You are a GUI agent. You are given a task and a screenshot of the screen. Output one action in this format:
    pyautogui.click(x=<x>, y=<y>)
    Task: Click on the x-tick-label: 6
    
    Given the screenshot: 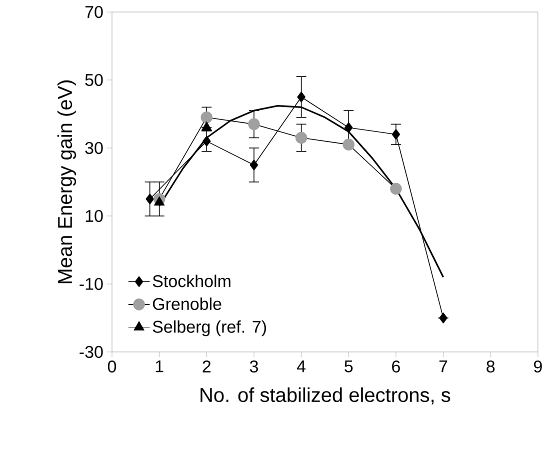 What is the action you would take?
    pyautogui.click(x=396, y=366)
    